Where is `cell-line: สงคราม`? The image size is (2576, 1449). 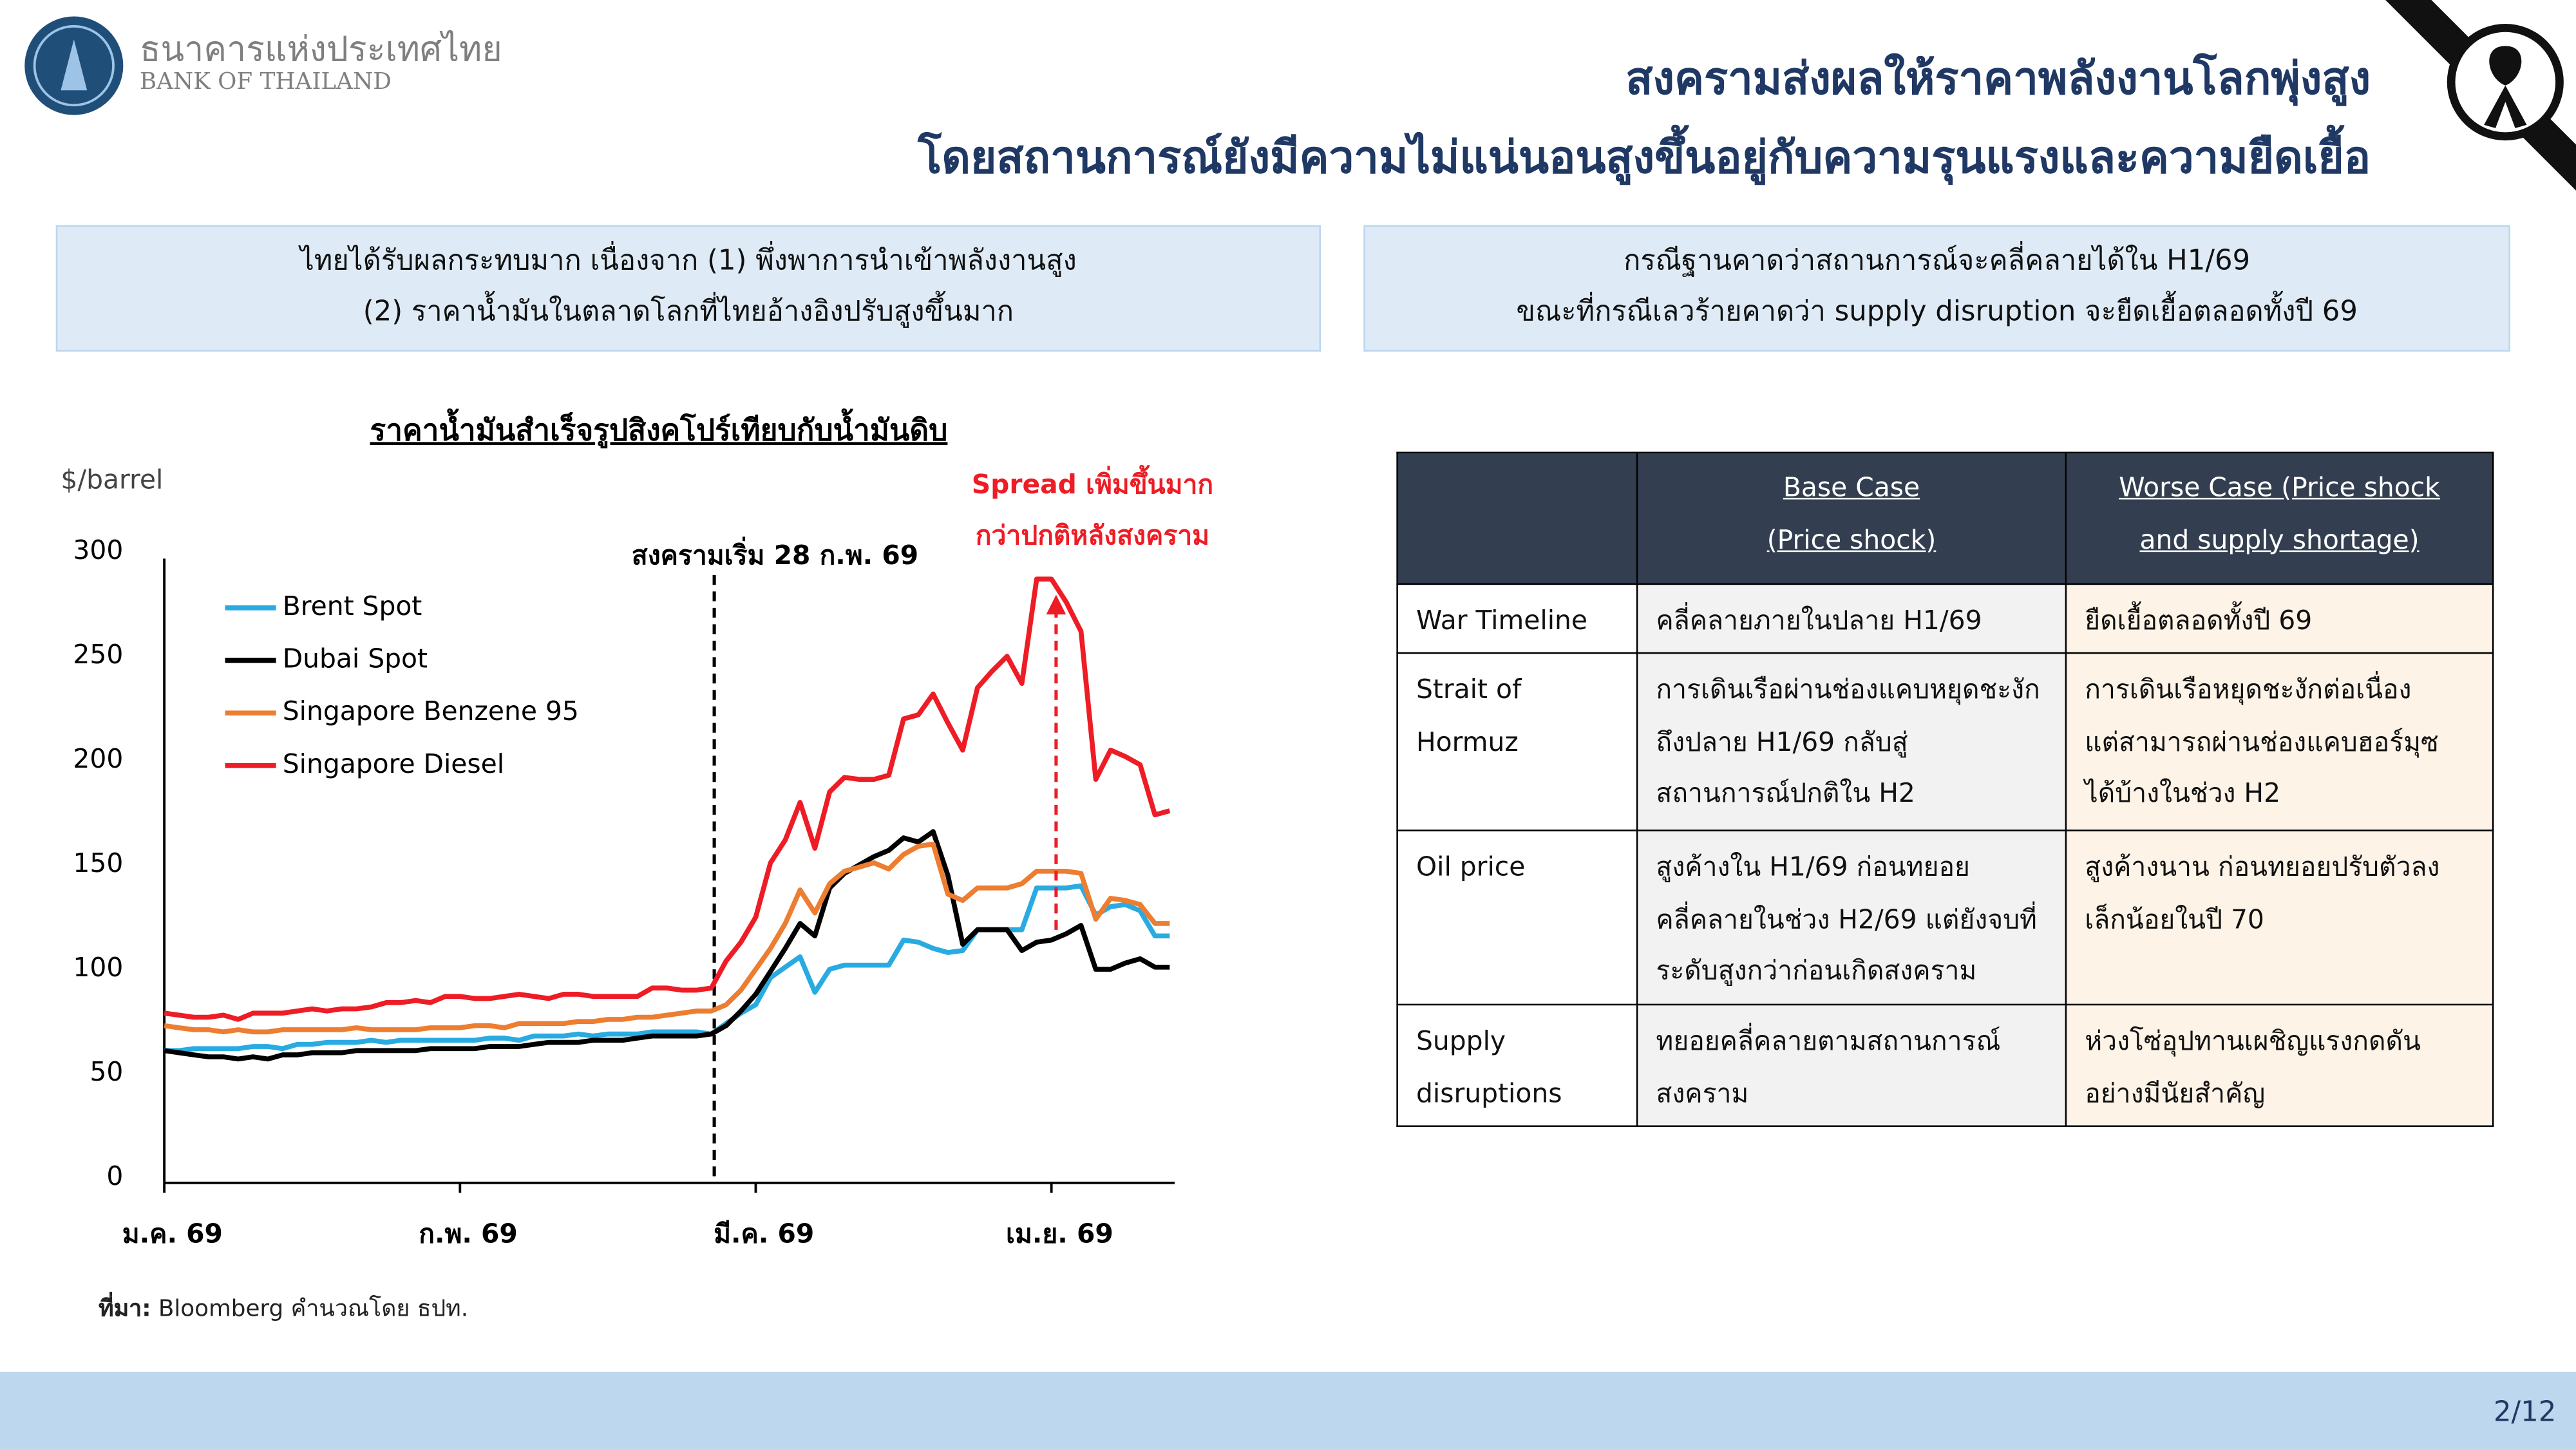 cell-line: สงคราม is located at coordinates (1702, 1092).